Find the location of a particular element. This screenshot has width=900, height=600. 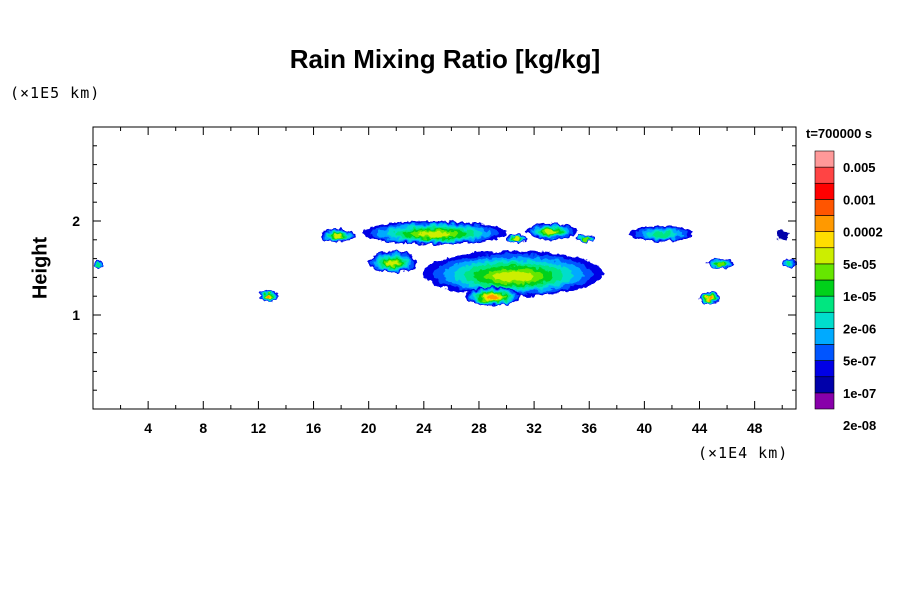

plot-regions is located at coordinates (444, 263).